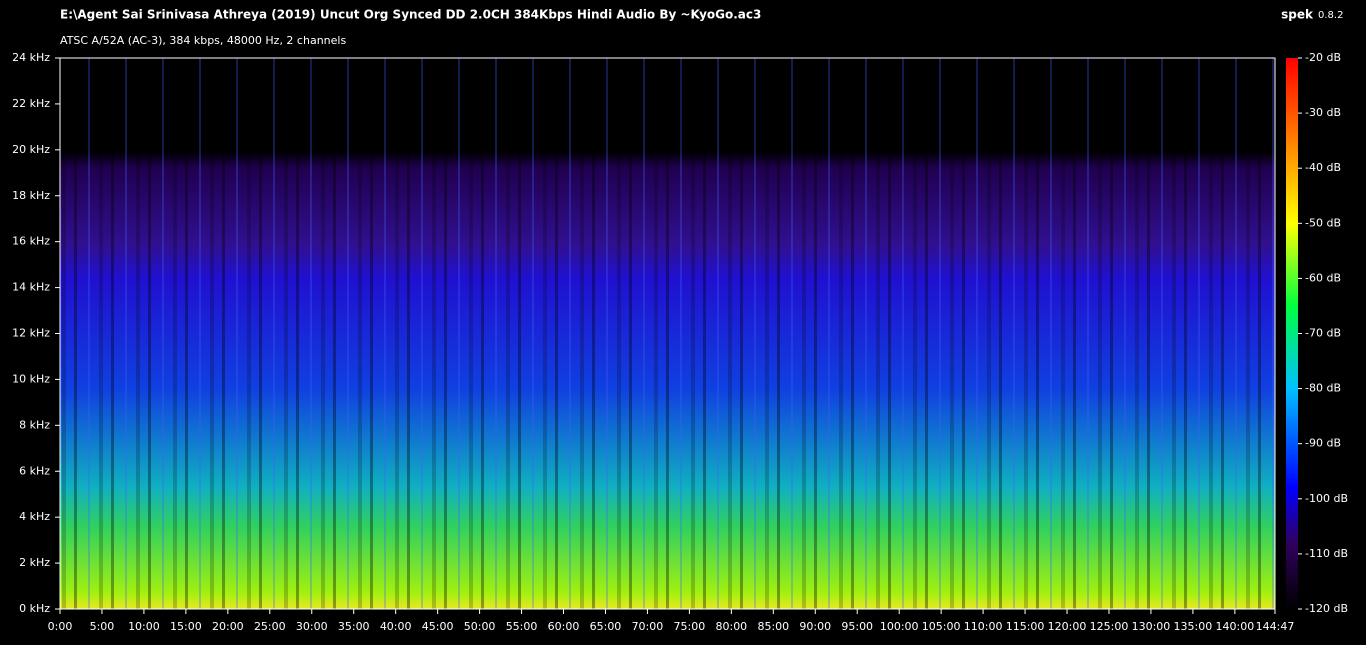 This screenshot has height=645, width=1366. Describe the element at coordinates (31, 241) in the screenshot. I see `y-tick-label: 16 kHz` at that location.